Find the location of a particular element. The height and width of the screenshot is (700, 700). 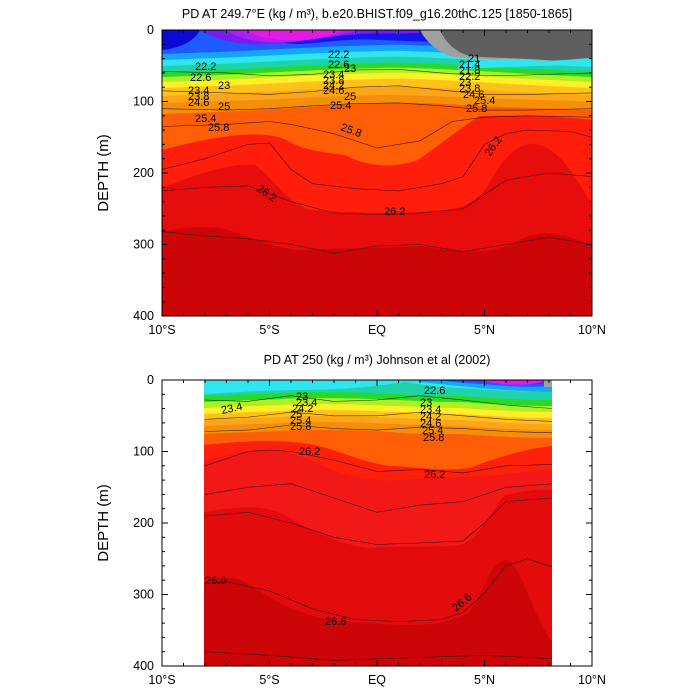

top-label-25-0: 25 is located at coordinates (224, 107).